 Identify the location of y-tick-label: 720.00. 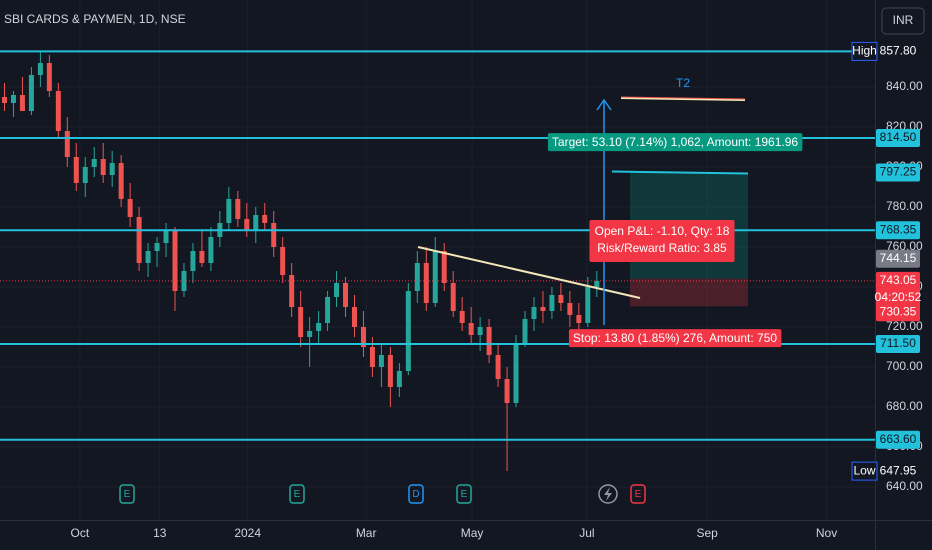
(904, 326).